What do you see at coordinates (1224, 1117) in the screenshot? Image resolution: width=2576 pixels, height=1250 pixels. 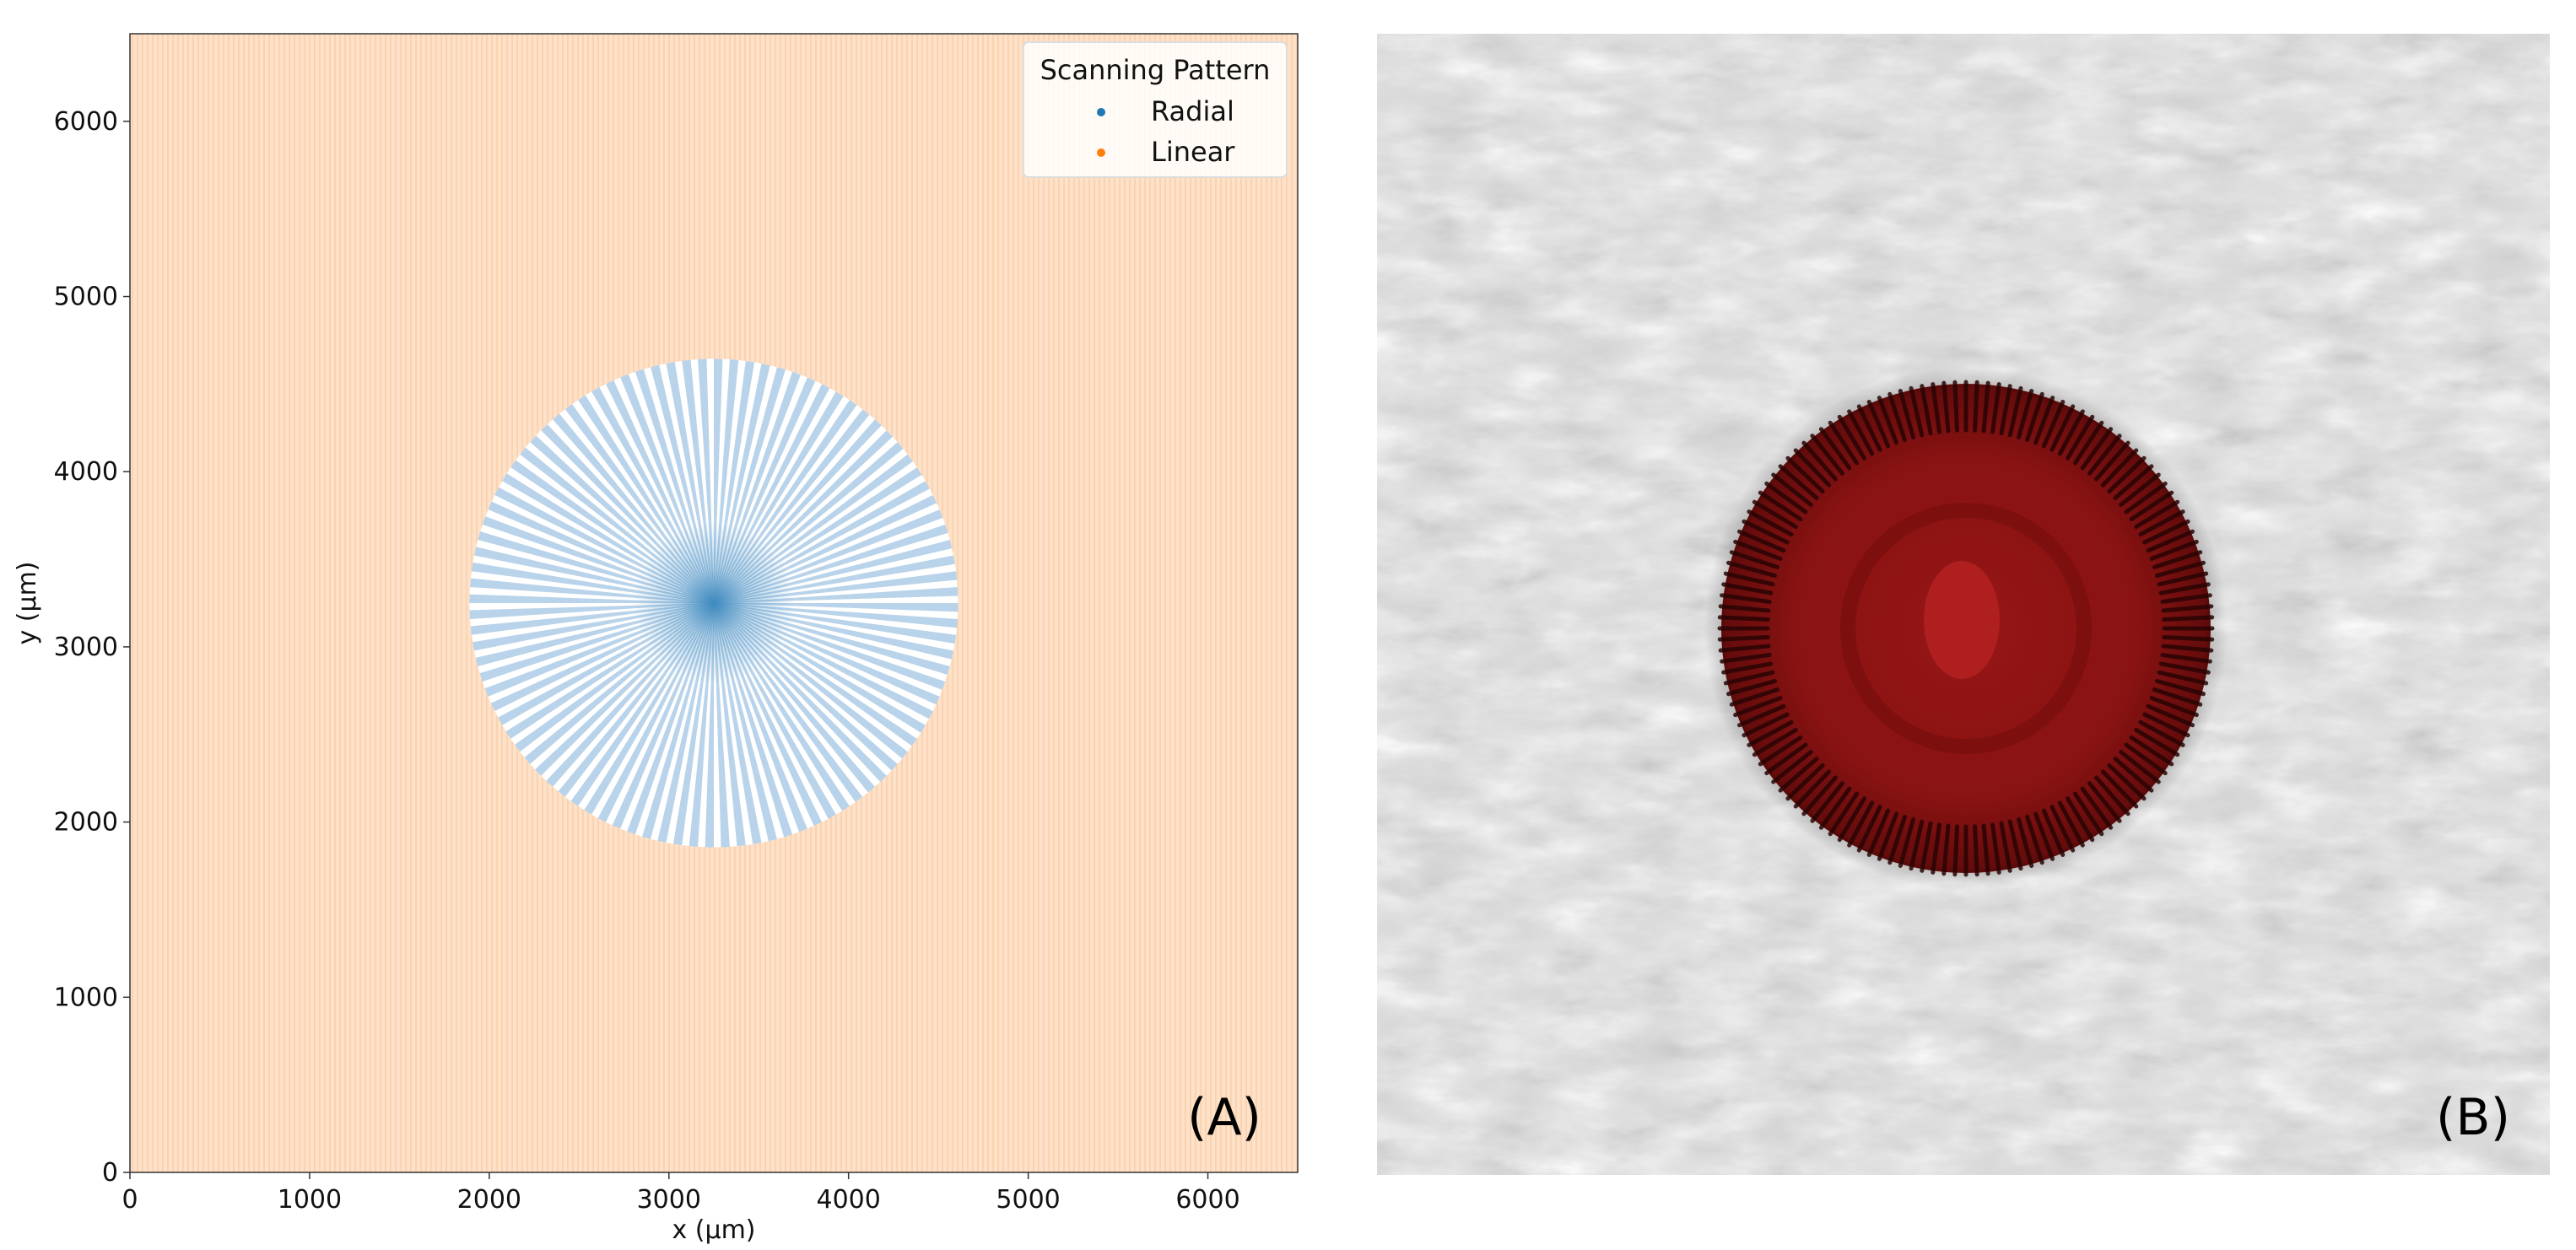 I see `panel-label-a: (A)` at bounding box center [1224, 1117].